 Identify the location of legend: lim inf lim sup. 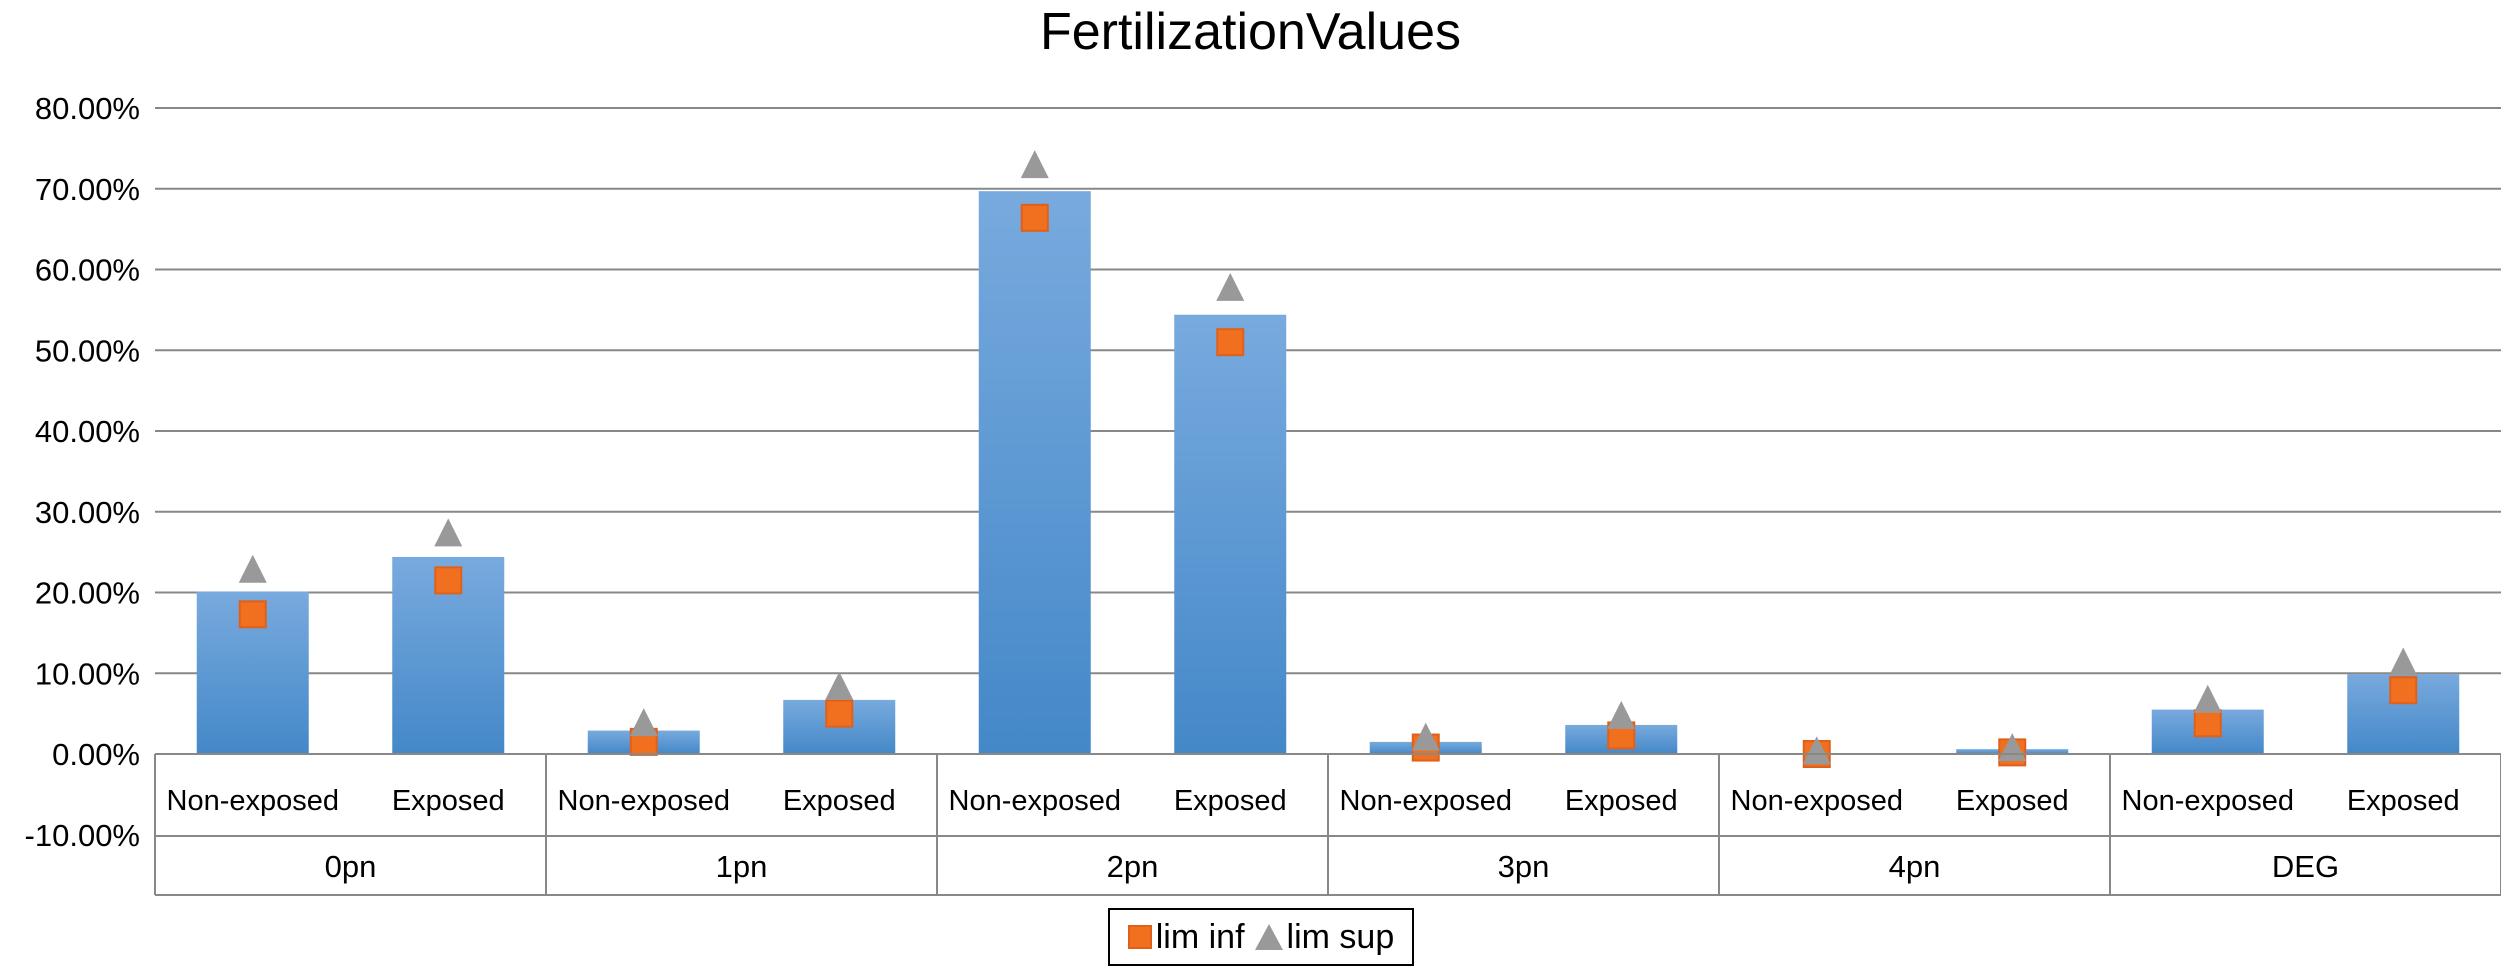
(1261, 937).